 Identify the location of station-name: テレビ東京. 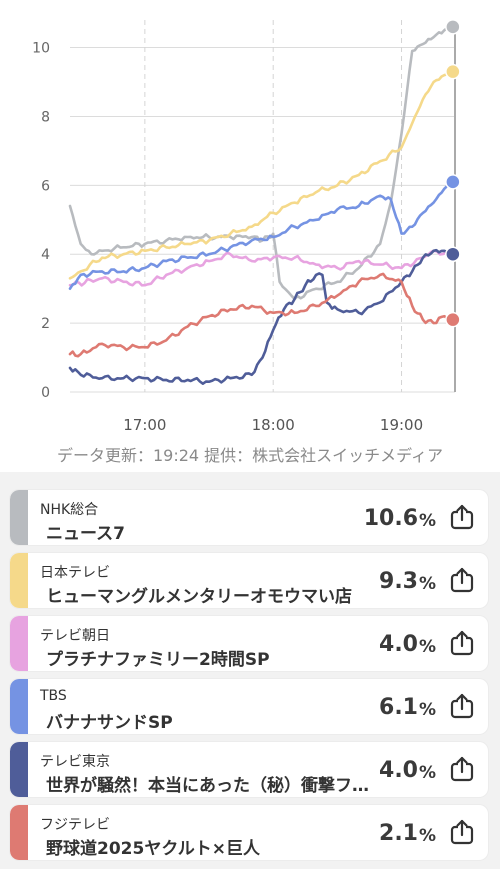
(75, 762).